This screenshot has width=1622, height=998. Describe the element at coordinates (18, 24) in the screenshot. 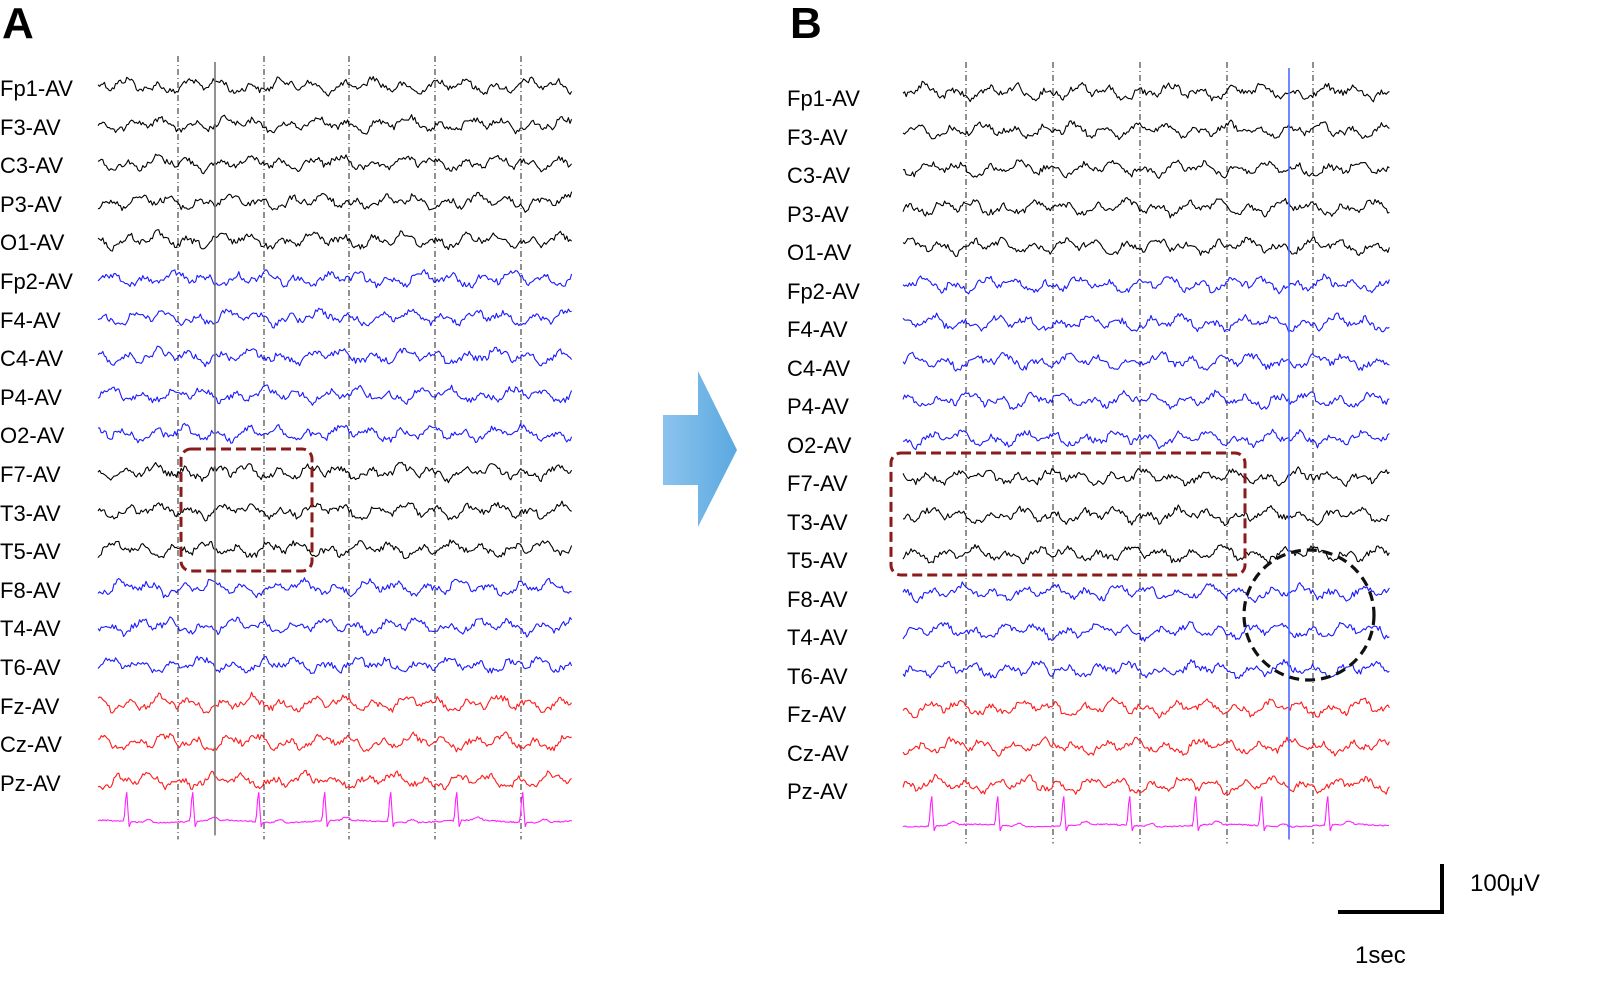

I see `panel-a-letter: A` at that location.